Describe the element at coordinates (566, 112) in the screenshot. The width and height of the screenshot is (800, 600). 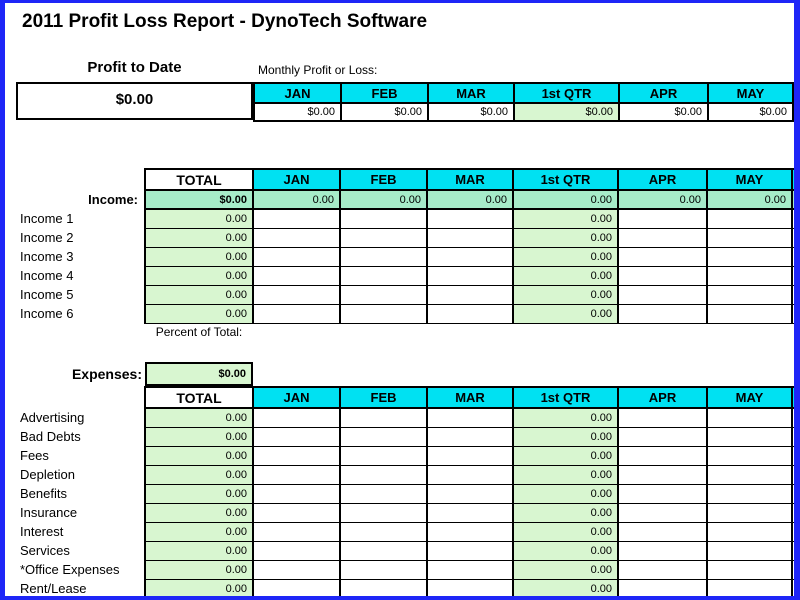
I see `summary-cell-qtr1: $0.00` at that location.